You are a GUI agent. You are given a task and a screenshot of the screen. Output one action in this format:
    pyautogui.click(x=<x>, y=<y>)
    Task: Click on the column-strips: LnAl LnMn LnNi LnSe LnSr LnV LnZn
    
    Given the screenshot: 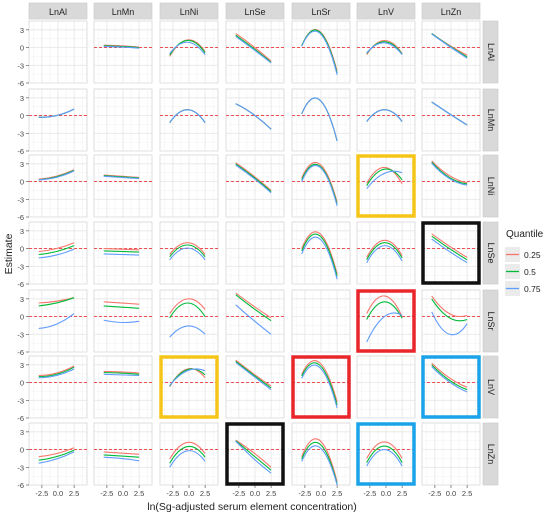 What is the action you would take?
    pyautogui.click(x=254, y=11)
    